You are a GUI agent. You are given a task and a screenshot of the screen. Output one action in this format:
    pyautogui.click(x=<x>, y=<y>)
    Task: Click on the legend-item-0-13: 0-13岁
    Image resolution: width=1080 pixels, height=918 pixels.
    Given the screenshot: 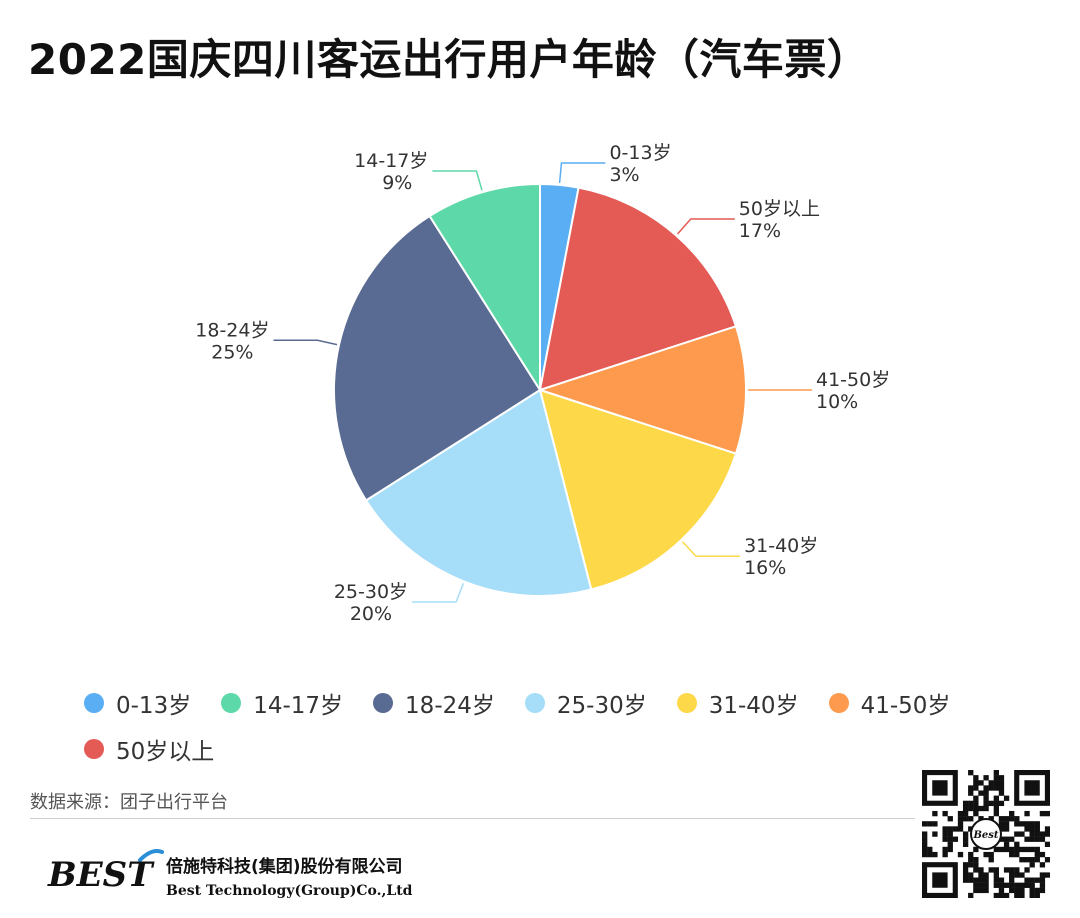 What is the action you would take?
    pyautogui.click(x=137, y=703)
    